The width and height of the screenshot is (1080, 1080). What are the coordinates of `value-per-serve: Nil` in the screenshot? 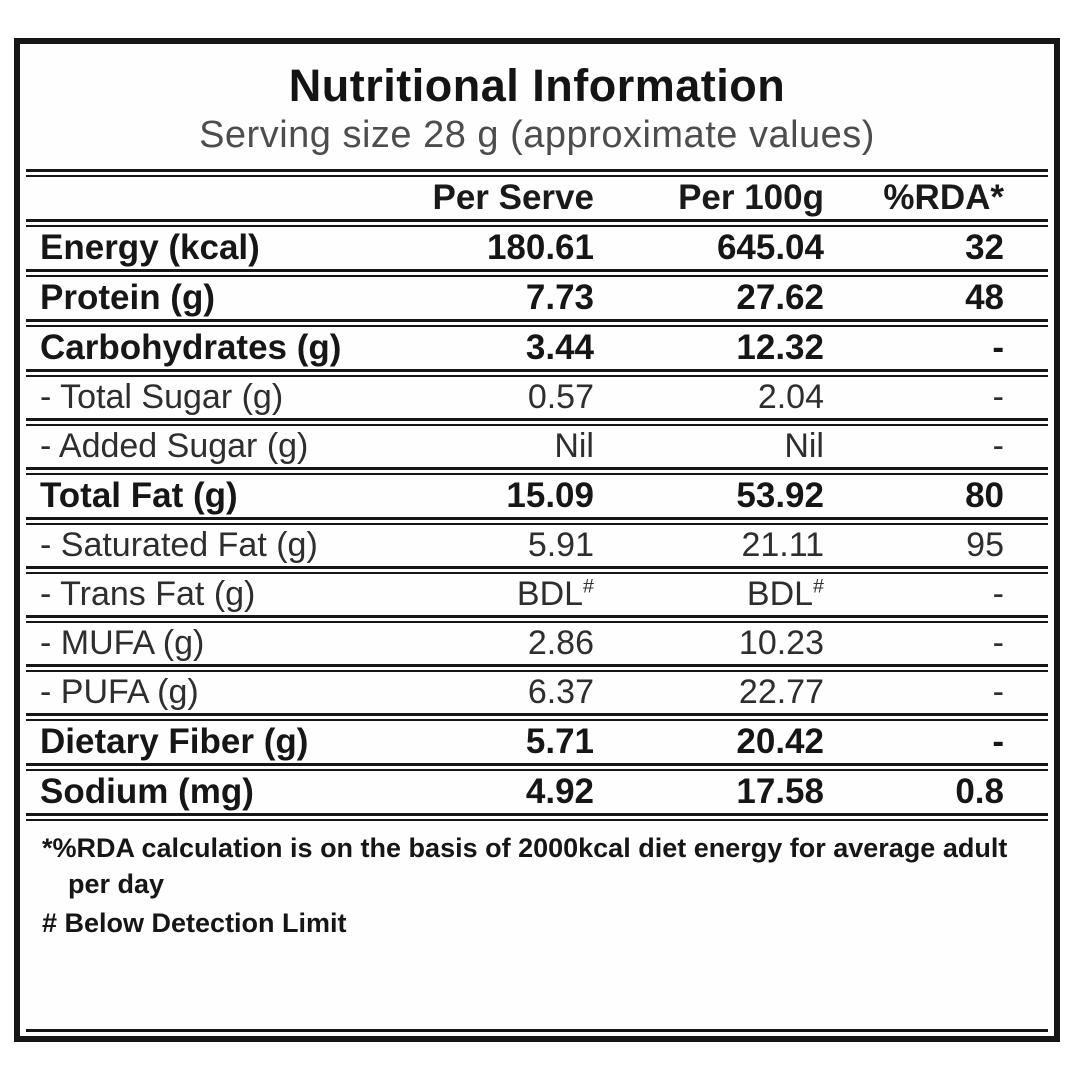 It's located at (574, 446).